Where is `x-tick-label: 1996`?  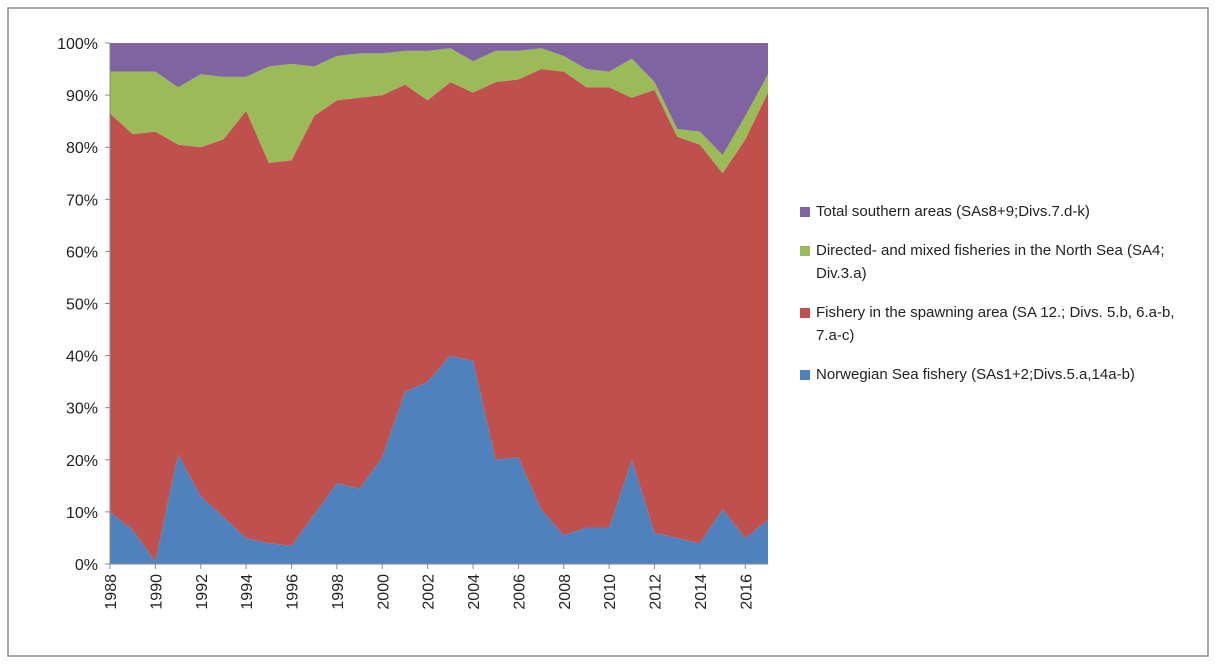
x-tick-label: 1996 is located at coordinates (293, 592).